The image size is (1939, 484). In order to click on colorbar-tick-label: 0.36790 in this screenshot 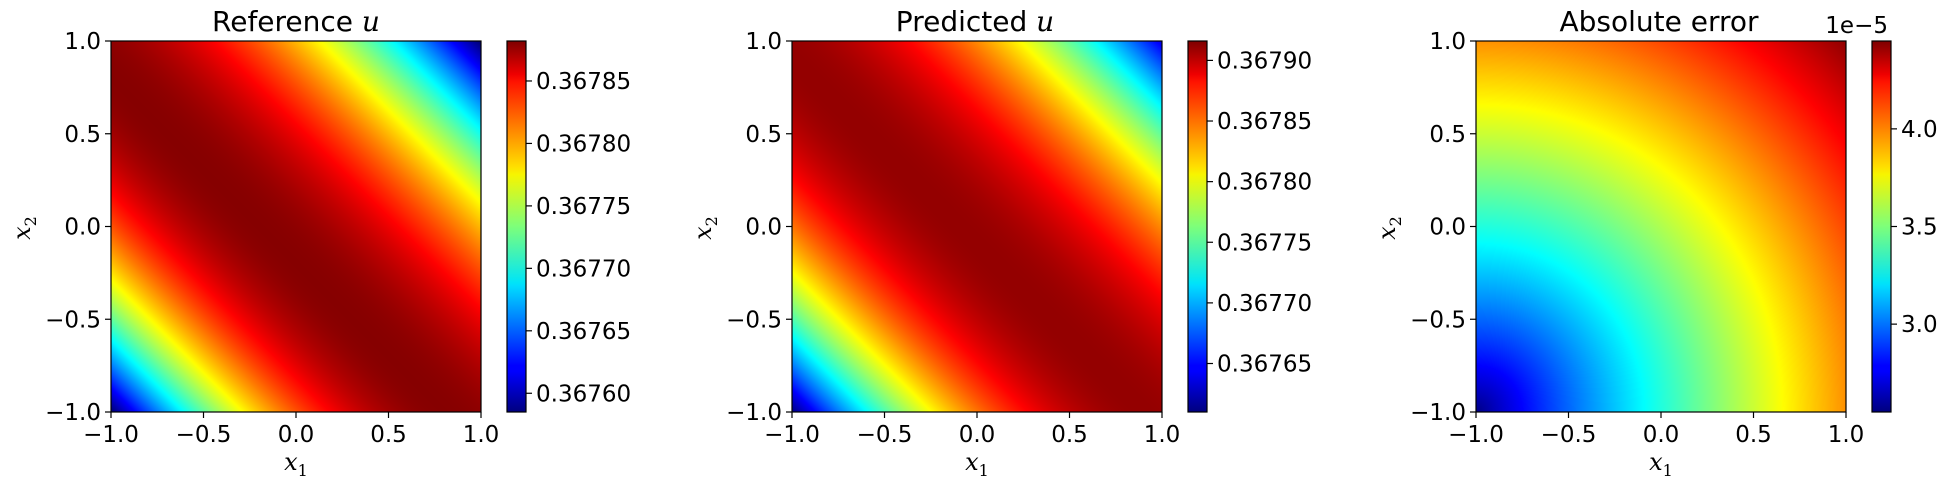, I will do `click(1264, 61)`.